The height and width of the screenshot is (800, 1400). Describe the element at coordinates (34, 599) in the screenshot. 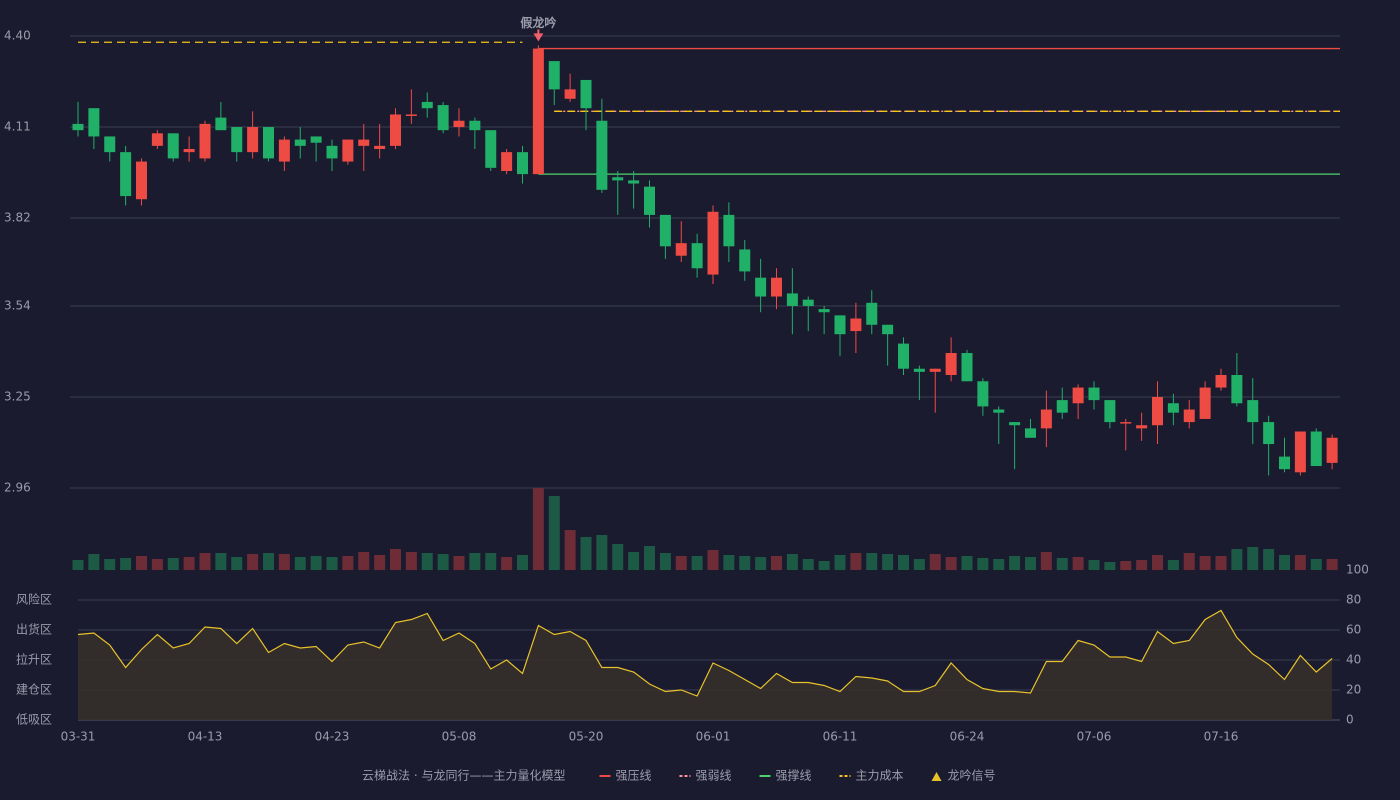

I see `zone-label: 风险区` at that location.